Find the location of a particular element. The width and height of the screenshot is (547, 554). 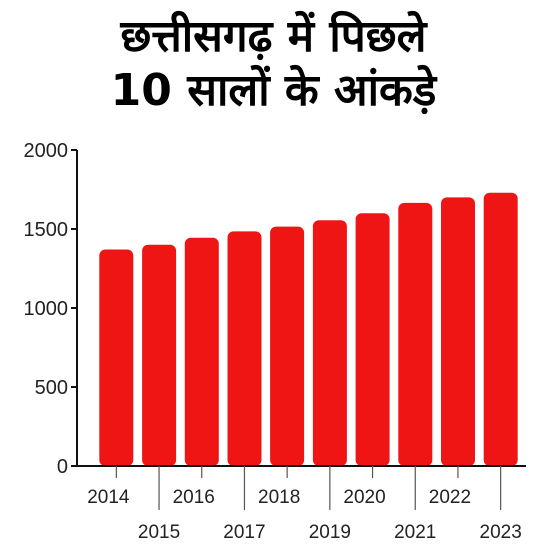

bar-2015 is located at coordinates (159, 355).